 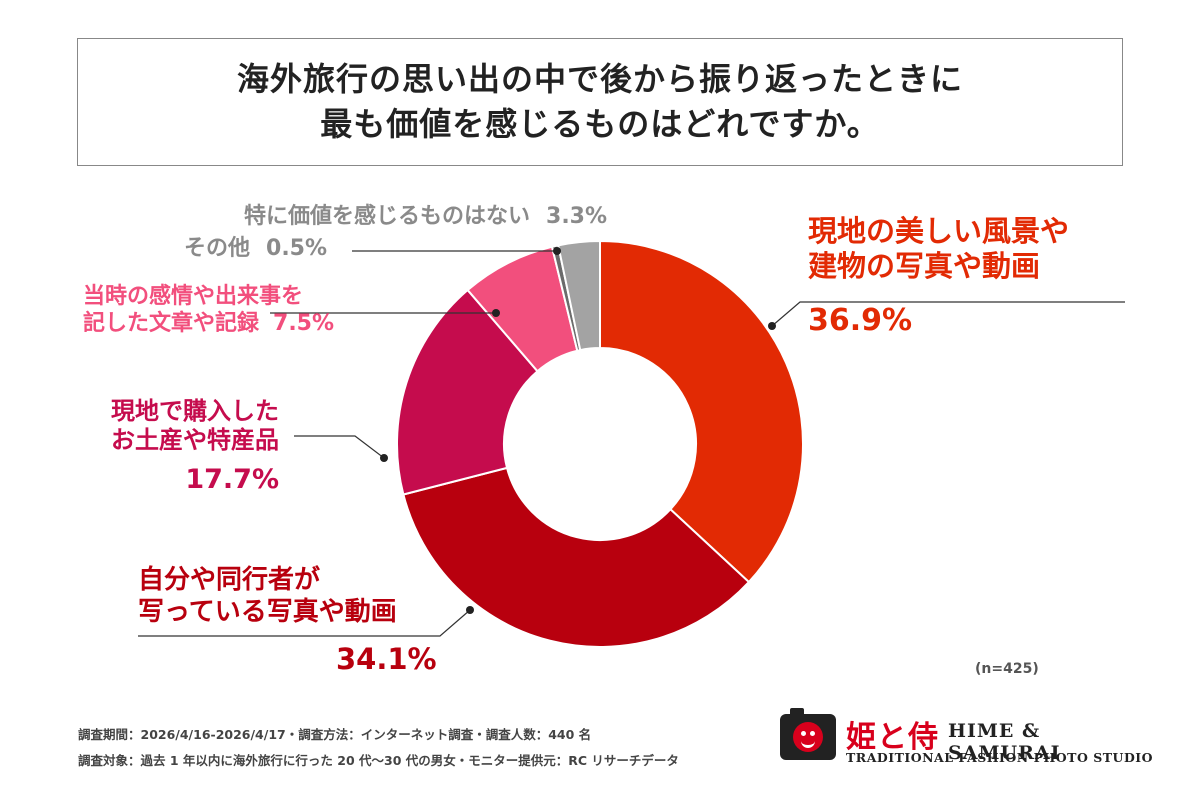 I want to click on value-other: 0.5%, so click(x=297, y=248).